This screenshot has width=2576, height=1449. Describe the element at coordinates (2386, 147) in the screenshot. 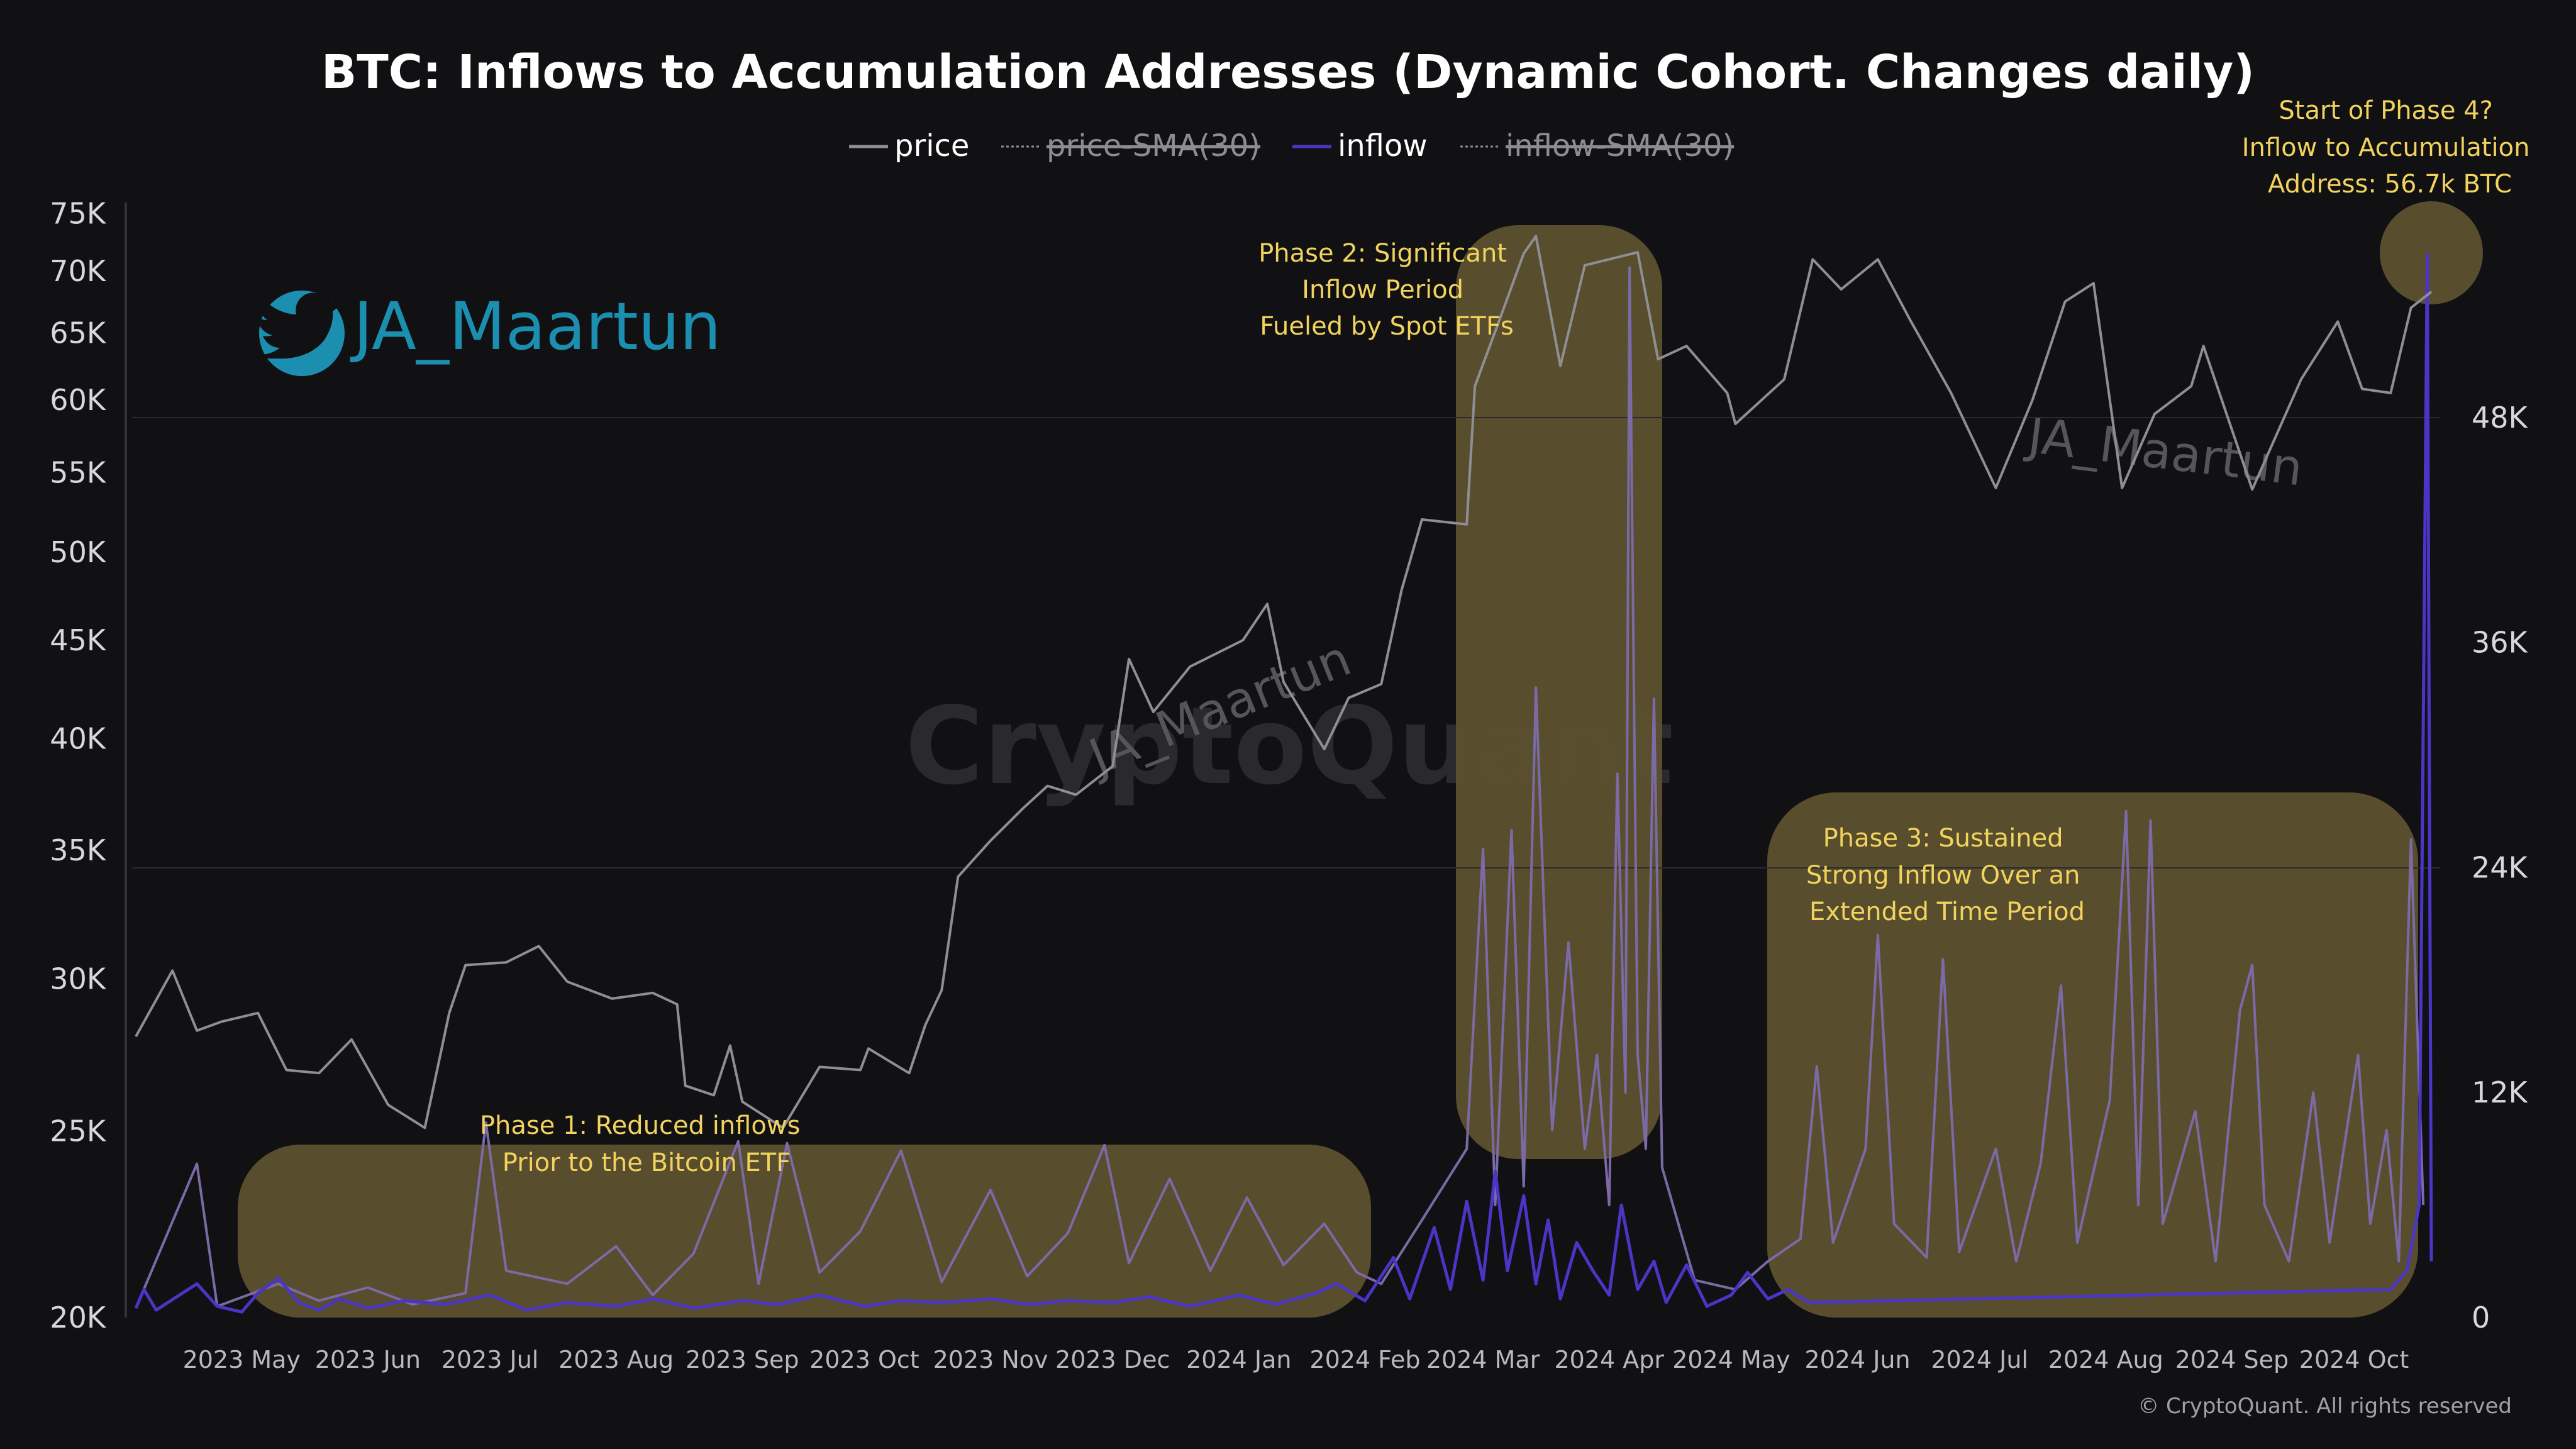

I see `annotation-phase4-line2: Inflow to Accumulation` at that location.